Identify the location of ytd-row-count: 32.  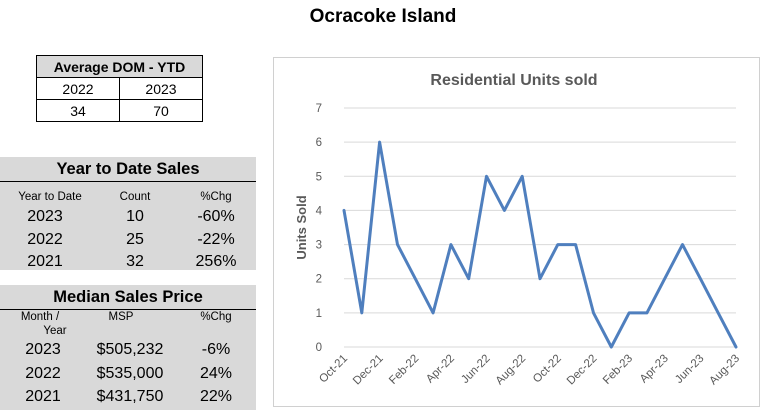
(135, 261).